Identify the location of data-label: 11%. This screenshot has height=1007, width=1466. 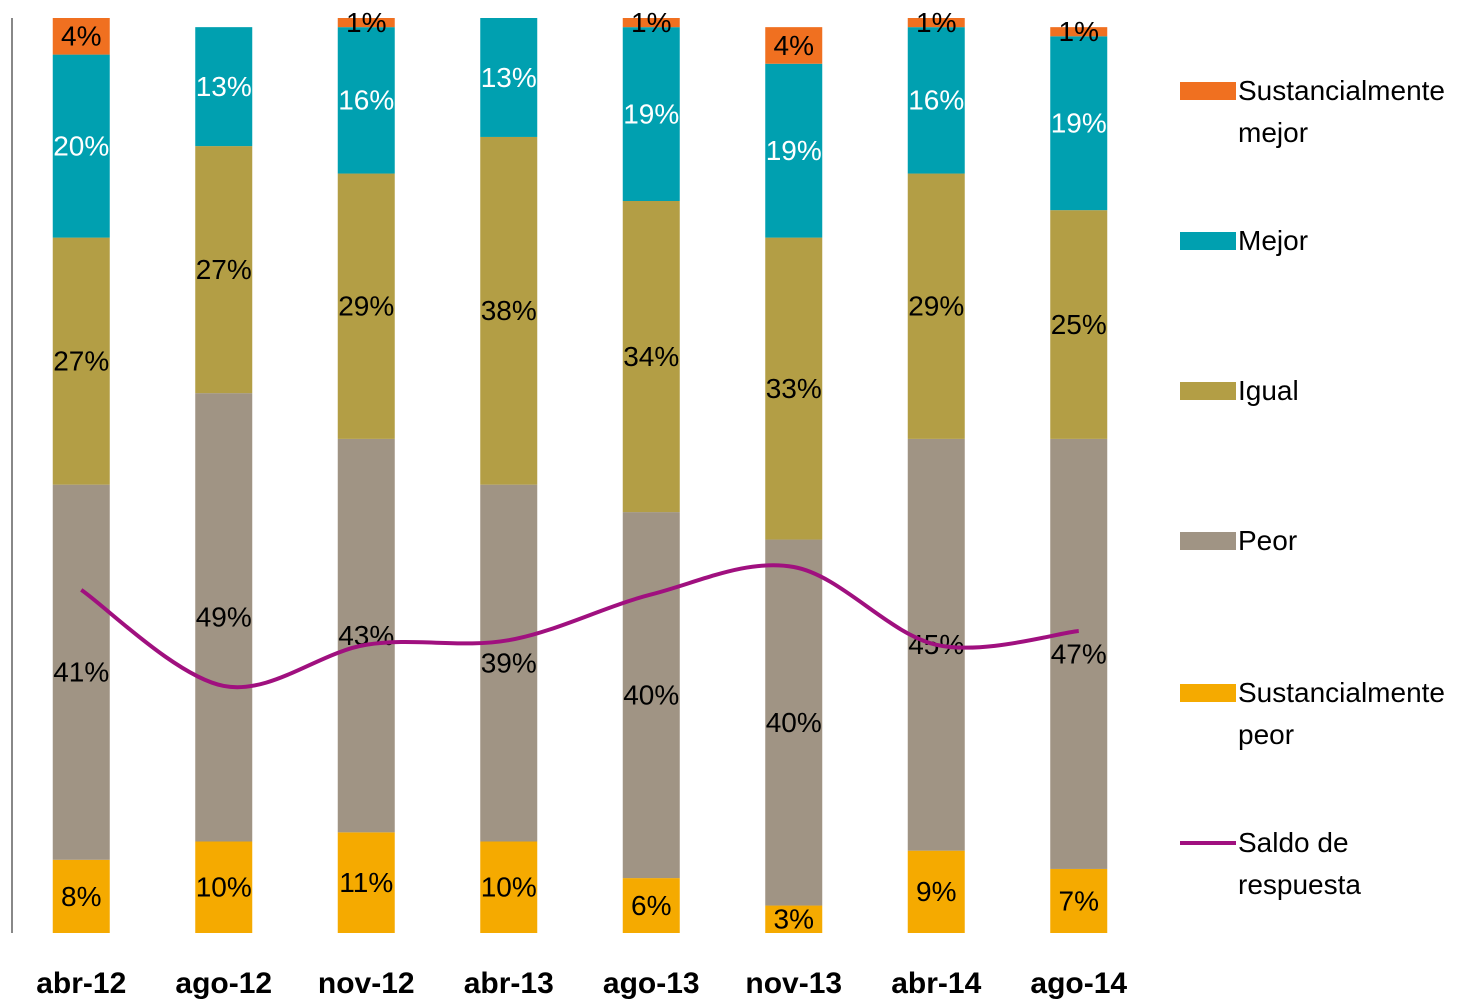
(366, 882).